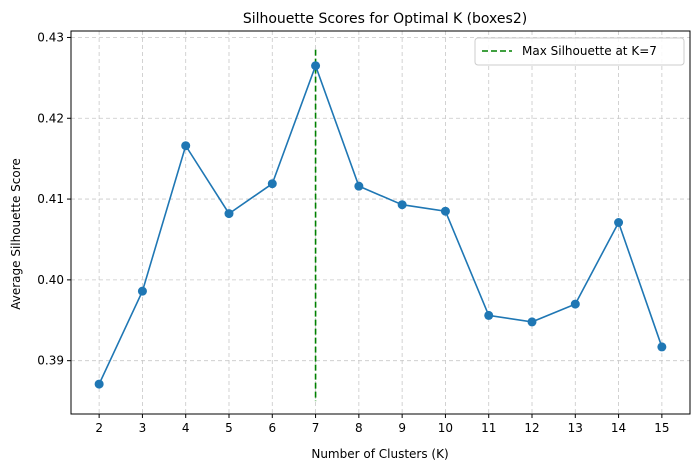  What do you see at coordinates (575, 428) in the screenshot?
I see `x-tick-label: 13` at bounding box center [575, 428].